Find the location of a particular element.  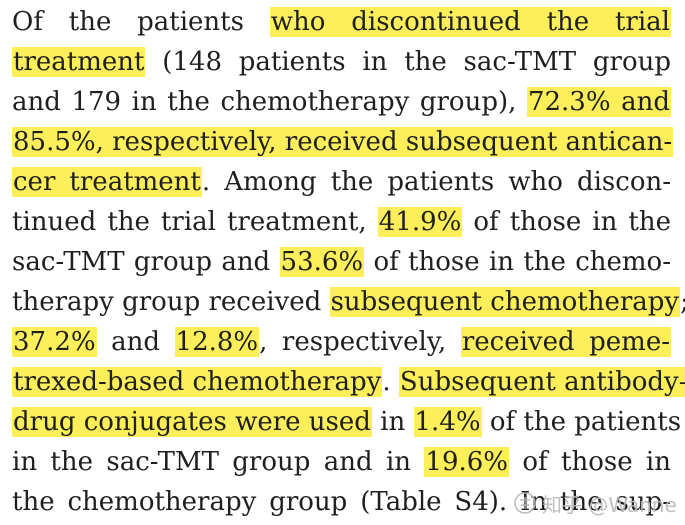

highlighted-text: 12.8% is located at coordinates (217, 342).